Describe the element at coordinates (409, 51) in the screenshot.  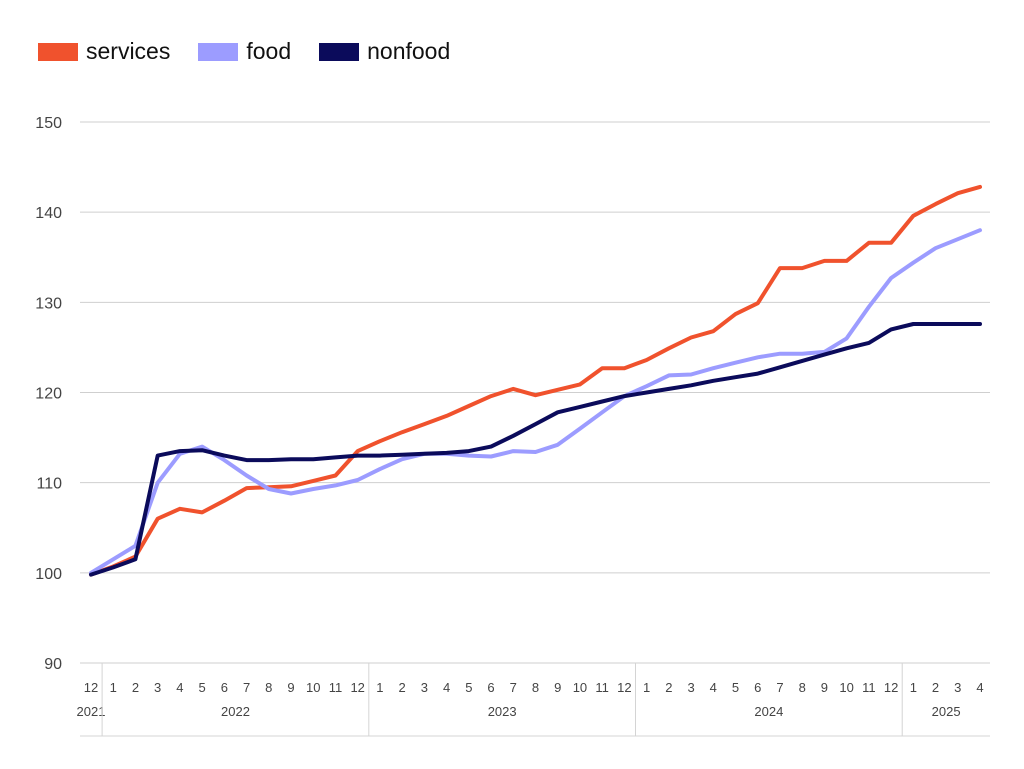
I see `legend-label-nonfood: nonfood` at that location.